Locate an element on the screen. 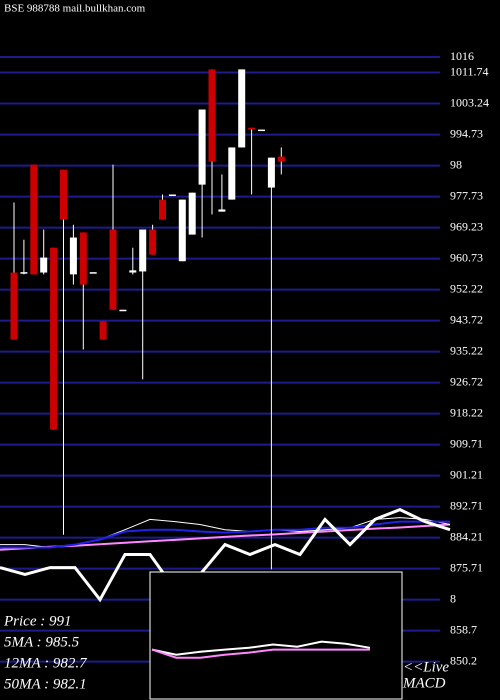  y-tick-label: 8 is located at coordinates (453, 598).